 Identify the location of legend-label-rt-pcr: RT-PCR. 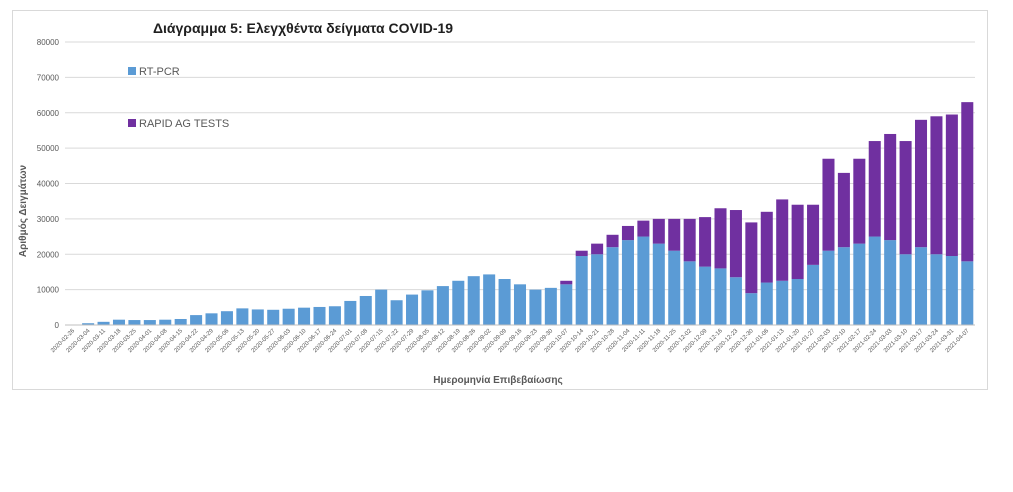
(159, 72).